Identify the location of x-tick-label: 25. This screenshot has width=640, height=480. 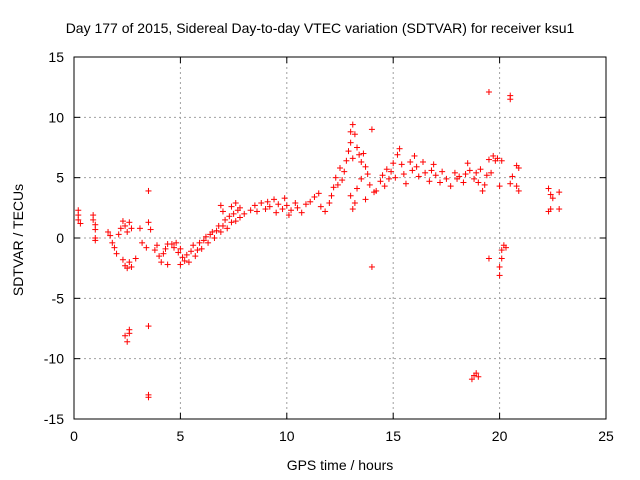
(606, 436).